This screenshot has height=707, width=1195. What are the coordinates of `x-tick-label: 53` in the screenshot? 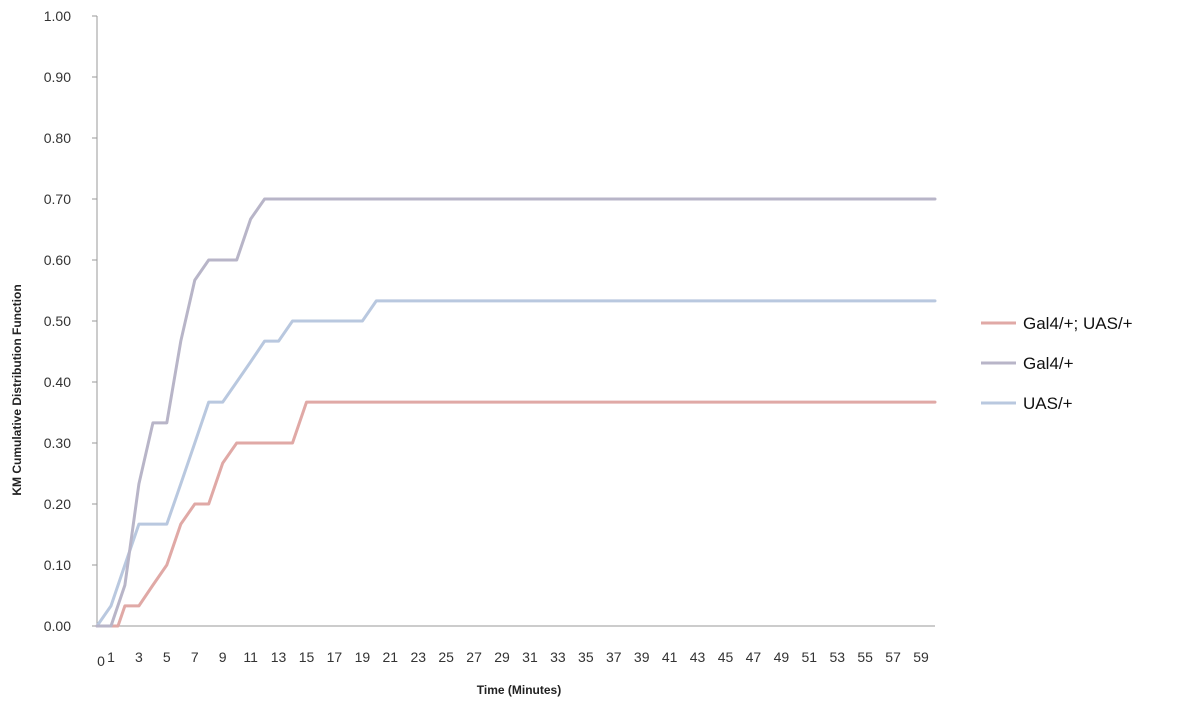 It's located at (837, 657).